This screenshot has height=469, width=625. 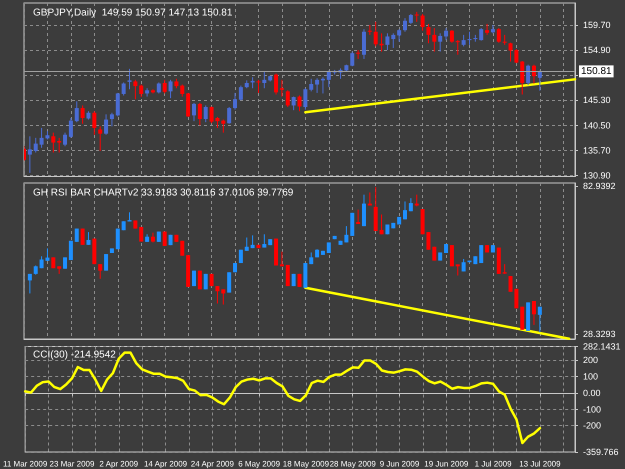 I want to click on y-tick-label: 135.70, so click(x=597, y=150).